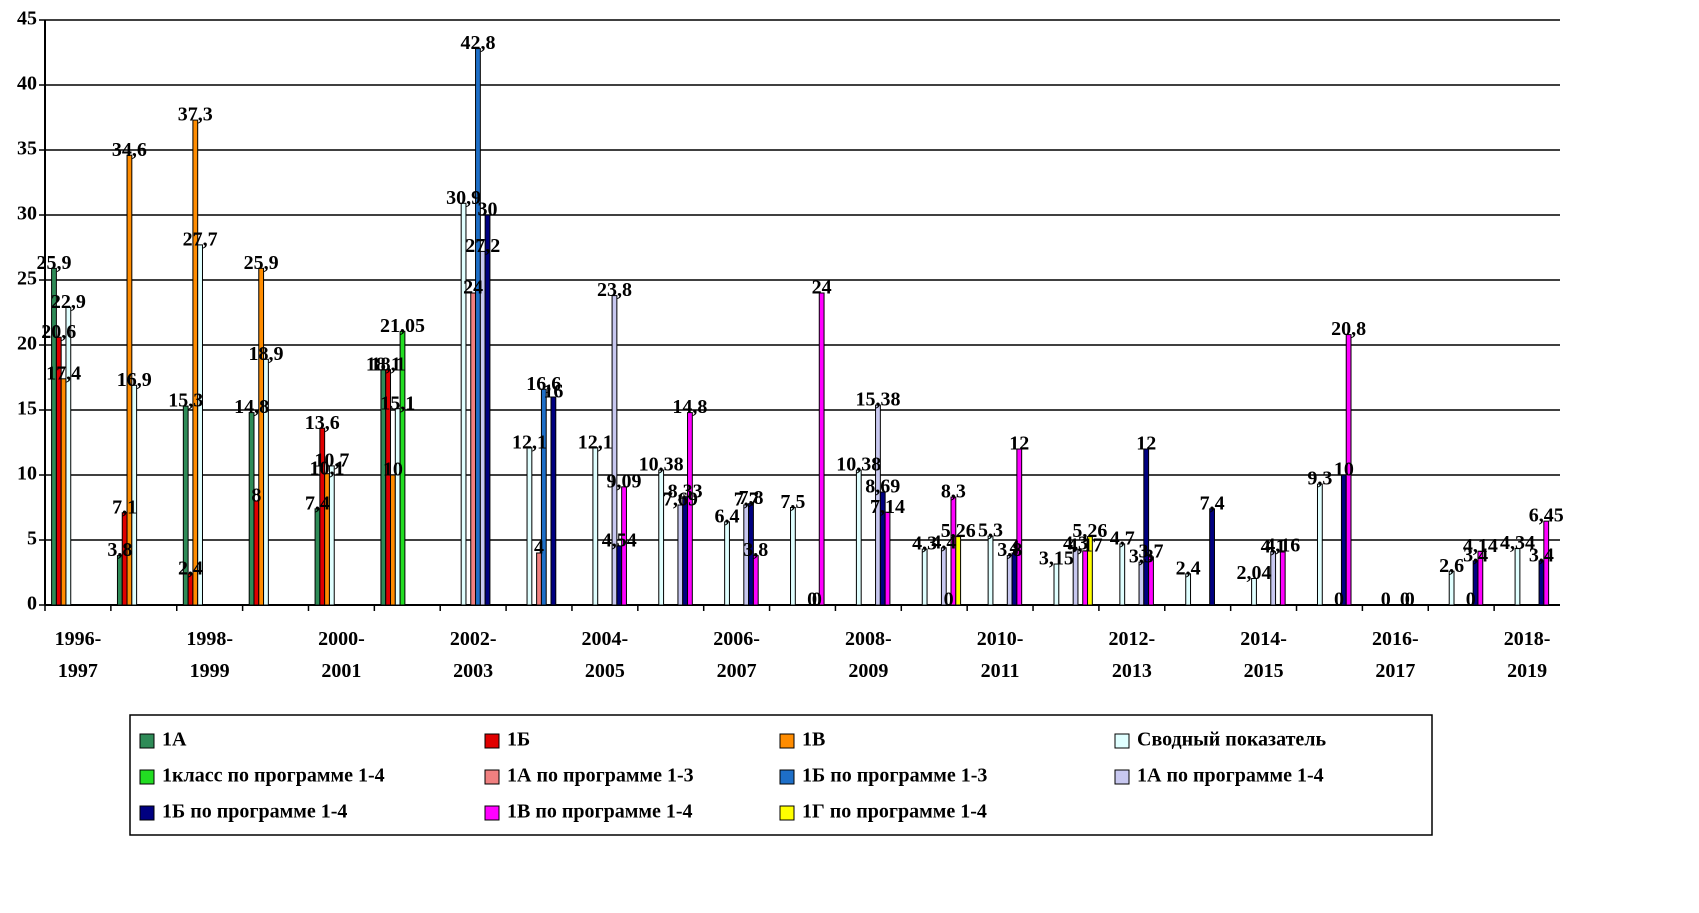  Describe the element at coordinates (1344, 470) in the screenshot. I see `data-label: 10` at that location.